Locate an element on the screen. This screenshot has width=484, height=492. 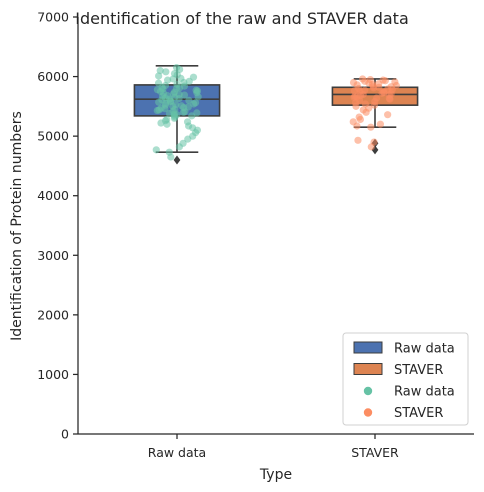
y-tick-label: 0 is located at coordinates (65, 434).